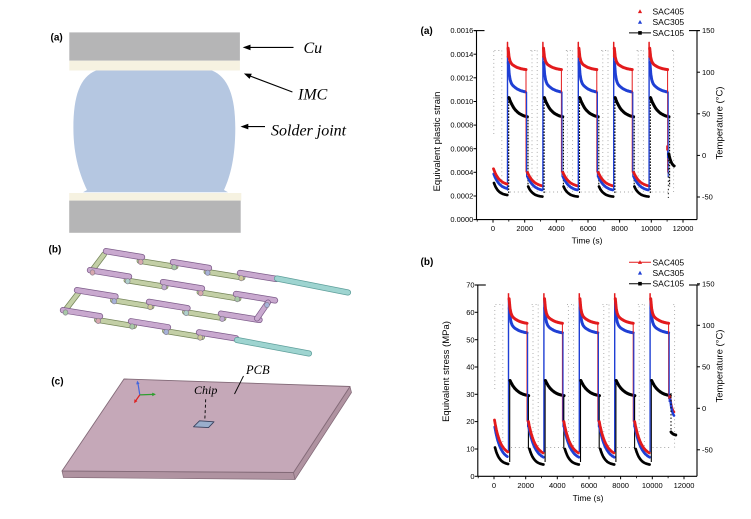 Image resolution: width=751 pixels, height=519 pixels. Describe the element at coordinates (461, 219) in the screenshot. I see `svg-text: 0.0000` at that location.